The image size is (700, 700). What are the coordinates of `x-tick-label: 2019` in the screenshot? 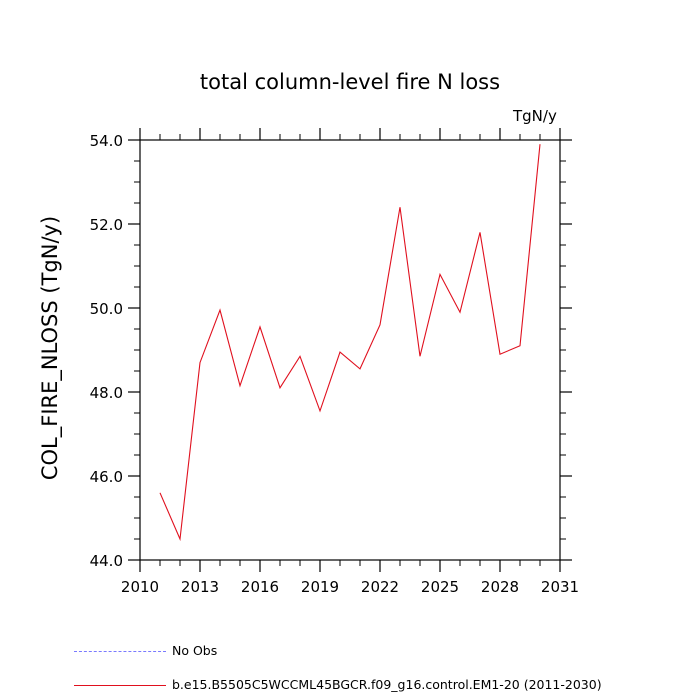 It's located at (320, 587).